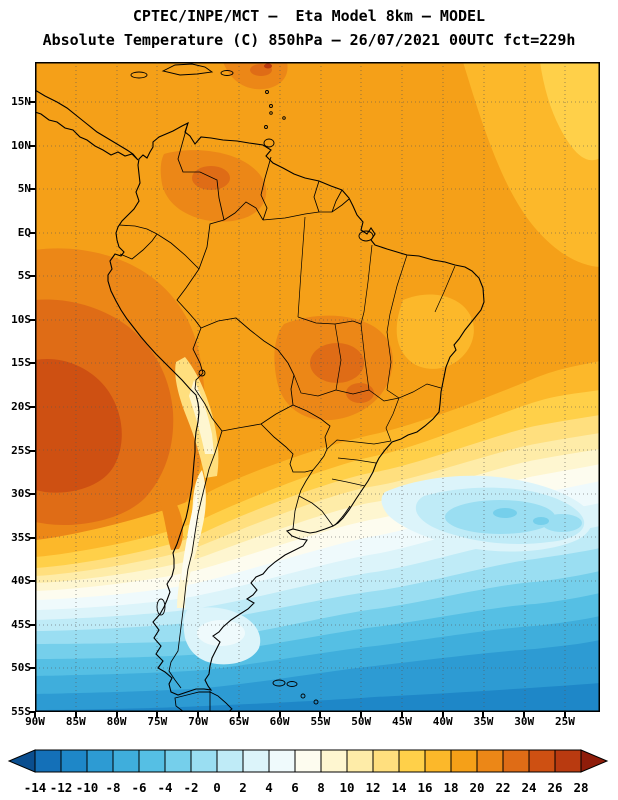 The width and height of the screenshot is (618, 800). What do you see at coordinates (21, 761) in the screenshot?
I see `colorbar-arrow-left` at bounding box center [21, 761].